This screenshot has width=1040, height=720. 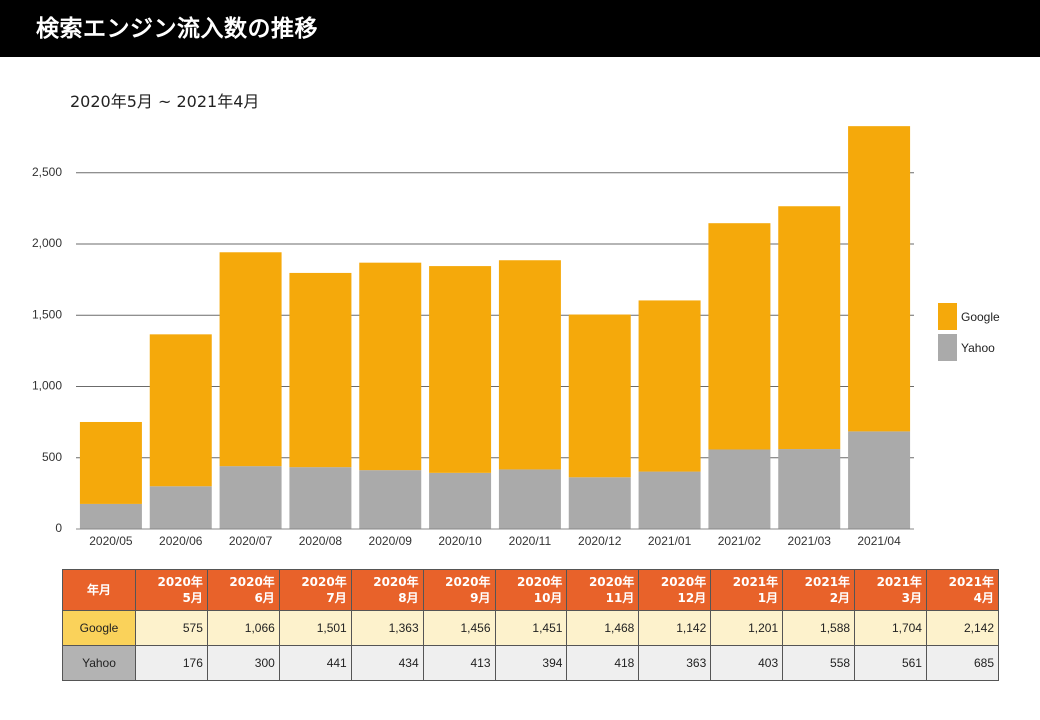 I want to click on table-cell: 176, so click(x=171, y=663).